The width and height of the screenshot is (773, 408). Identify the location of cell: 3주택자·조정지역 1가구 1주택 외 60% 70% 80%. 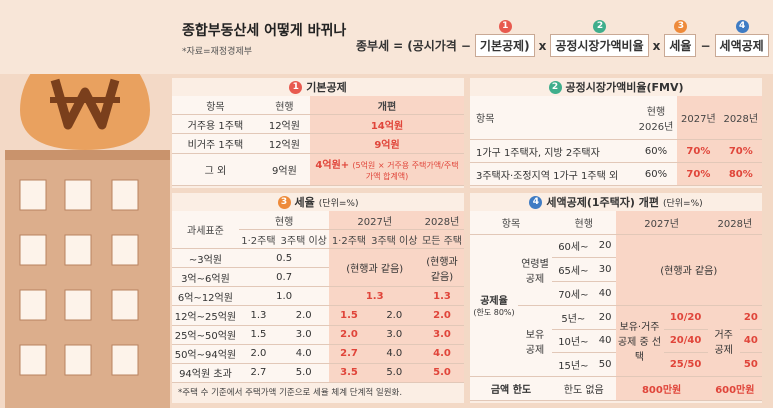
(616, 174).